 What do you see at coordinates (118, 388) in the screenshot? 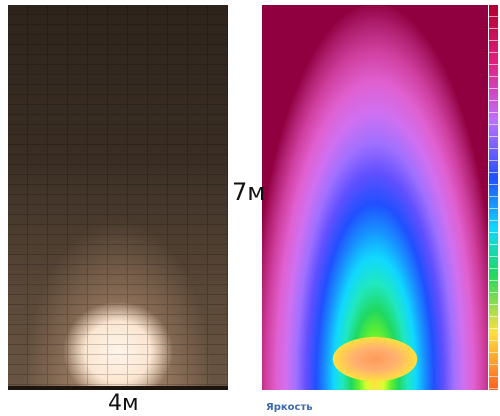
I see `floor` at bounding box center [118, 388].